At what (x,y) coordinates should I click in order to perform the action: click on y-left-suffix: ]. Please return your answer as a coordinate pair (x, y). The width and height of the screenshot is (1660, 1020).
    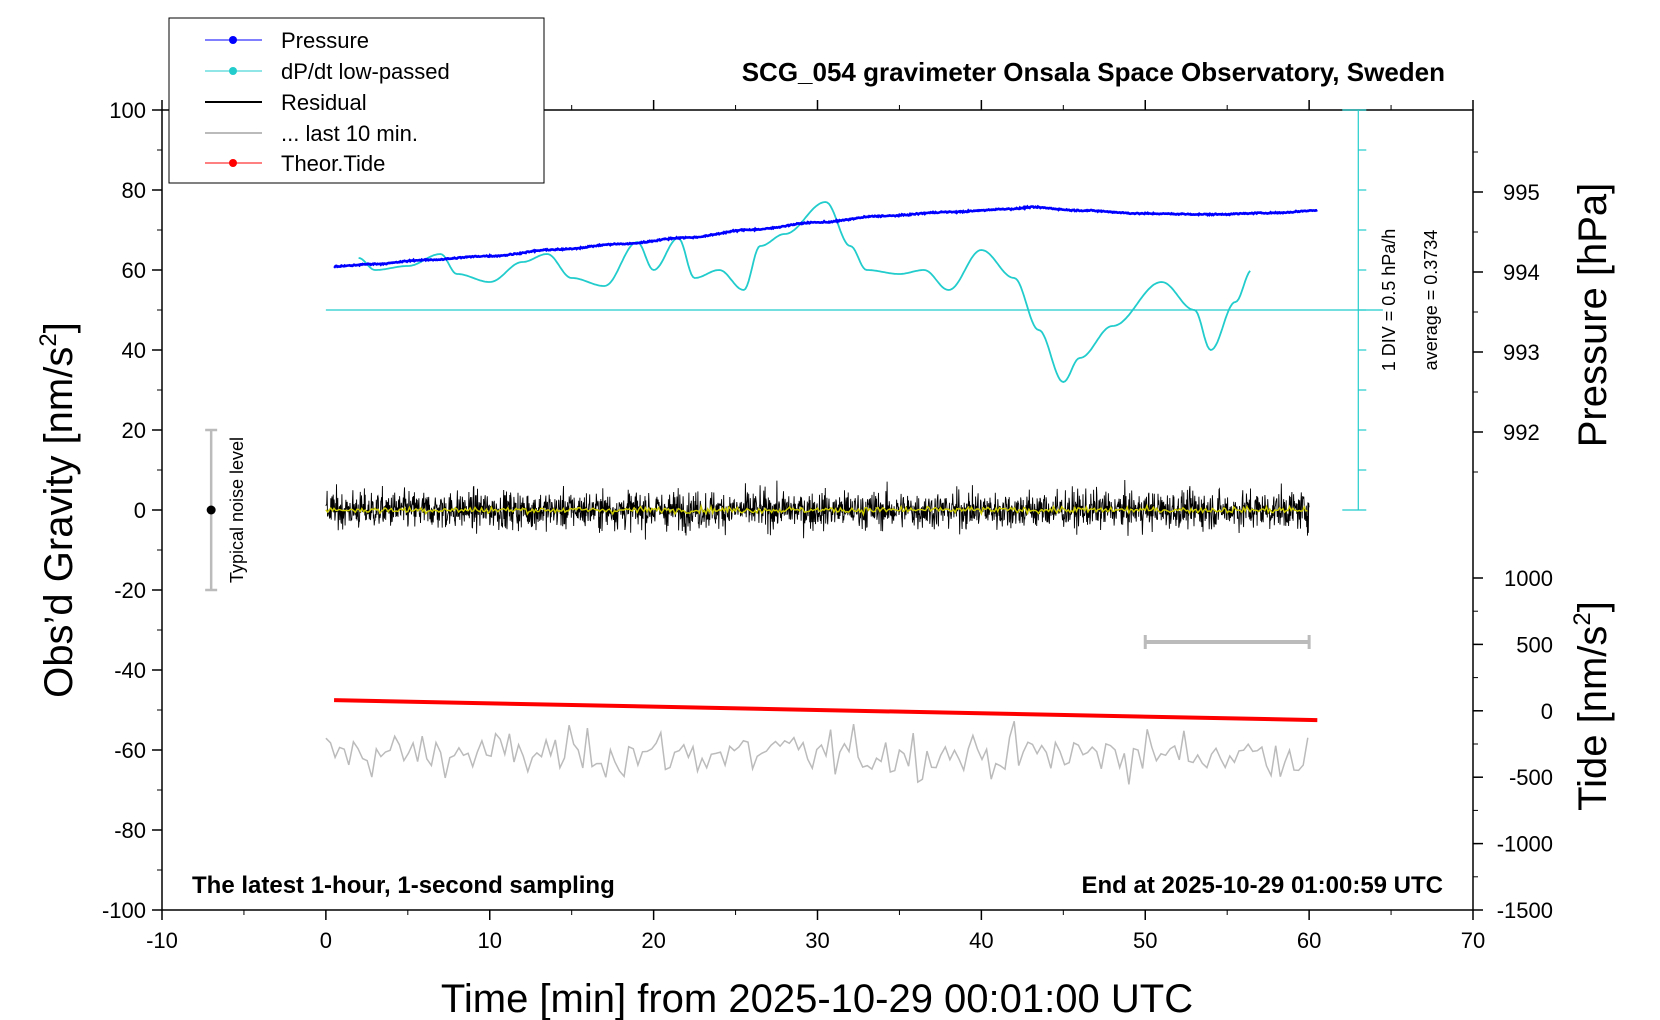
    Looking at the image, I should click on (59, 327).